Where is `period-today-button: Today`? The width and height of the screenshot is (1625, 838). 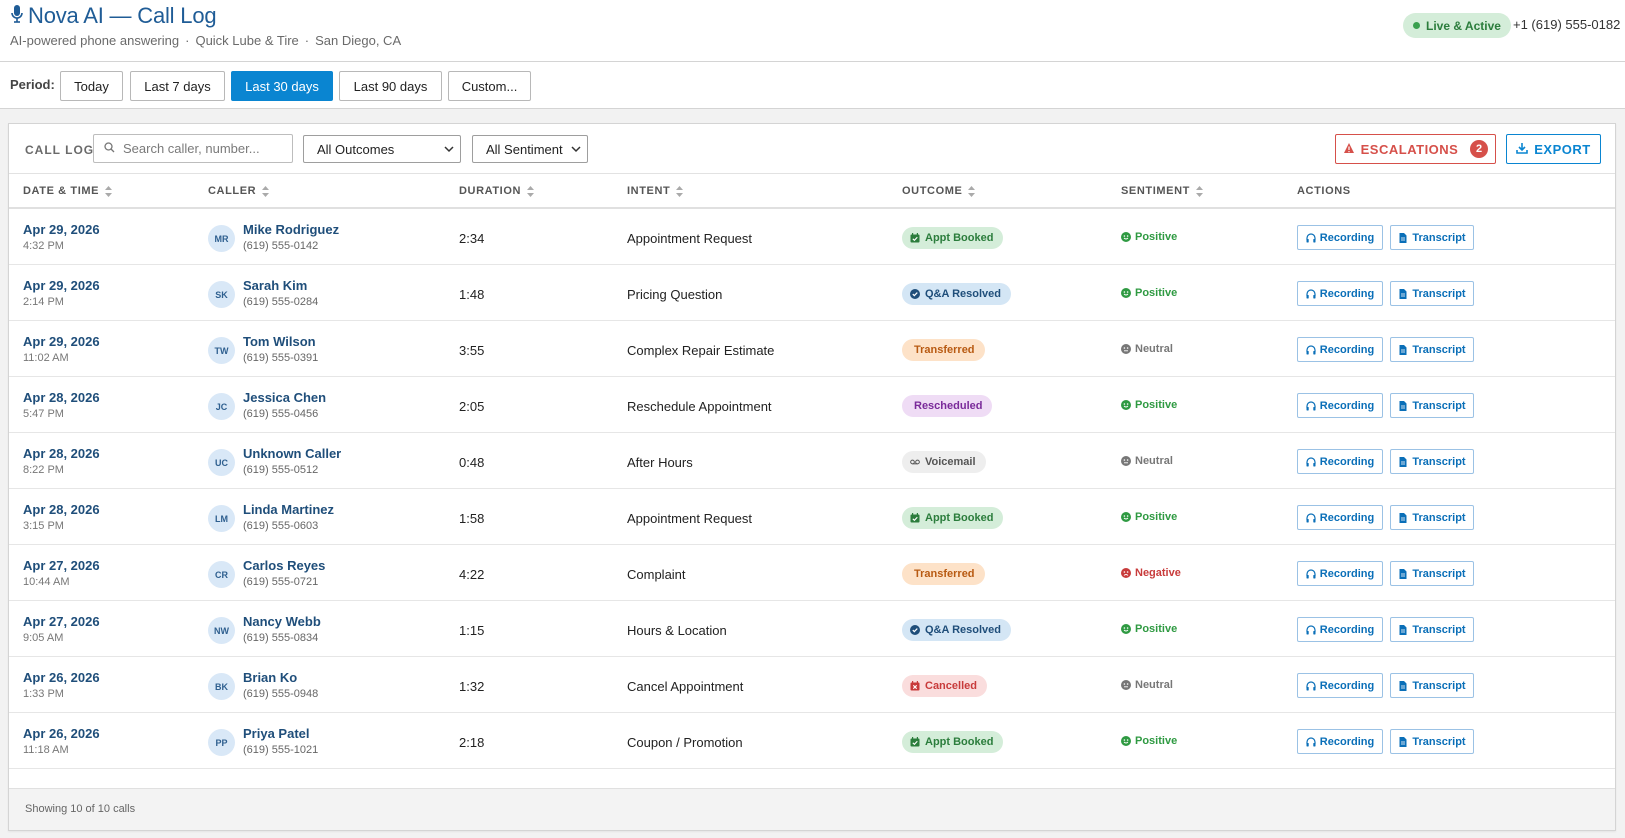 period-today-button: Today is located at coordinates (91, 86).